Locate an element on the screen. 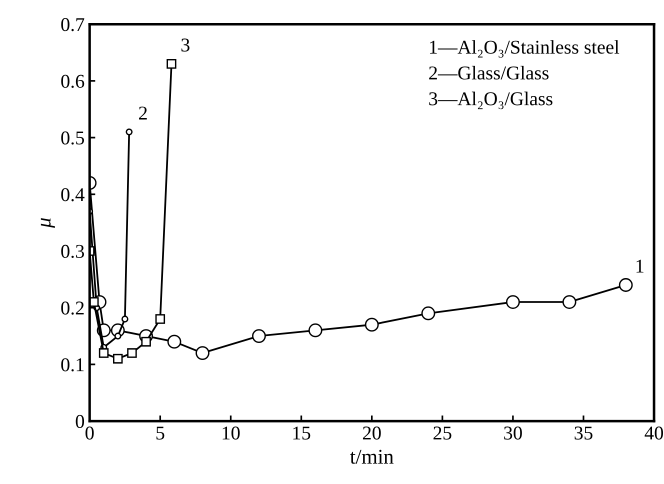 The height and width of the screenshot is (484, 664). x-tick-label: 40 is located at coordinates (654, 433).